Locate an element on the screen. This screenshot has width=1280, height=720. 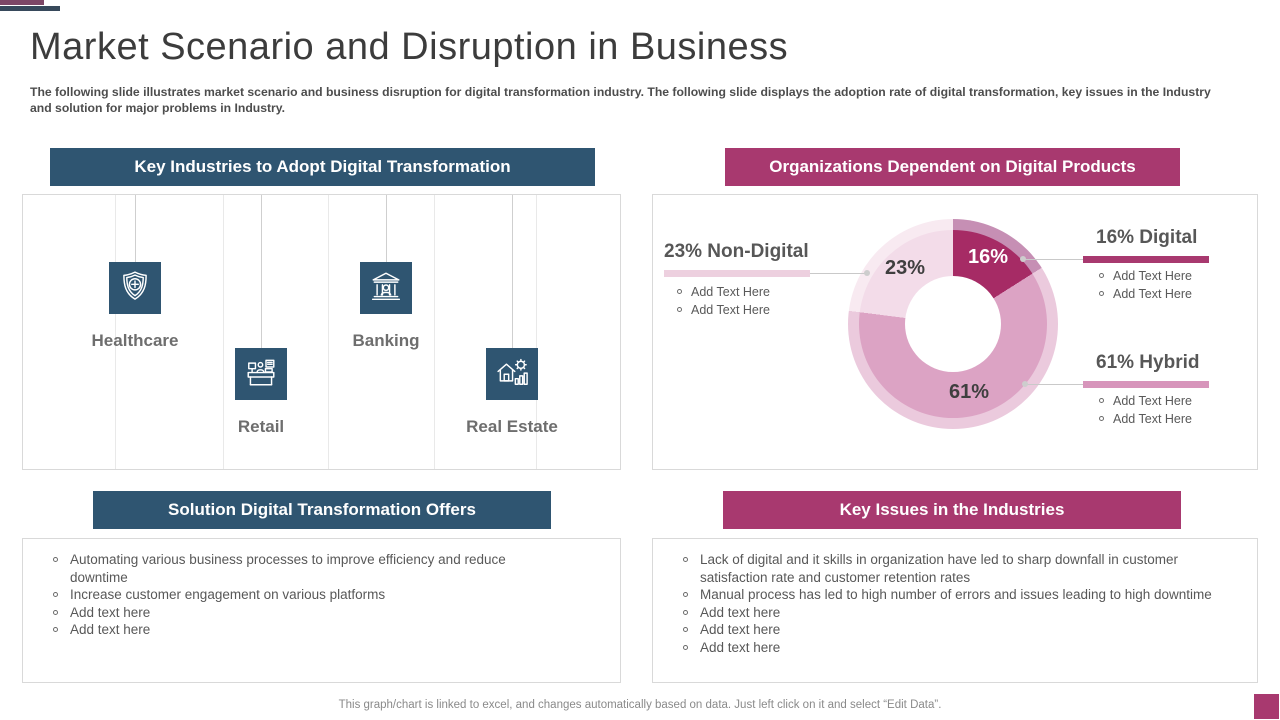
shield-cross-icon is located at coordinates (135, 288).